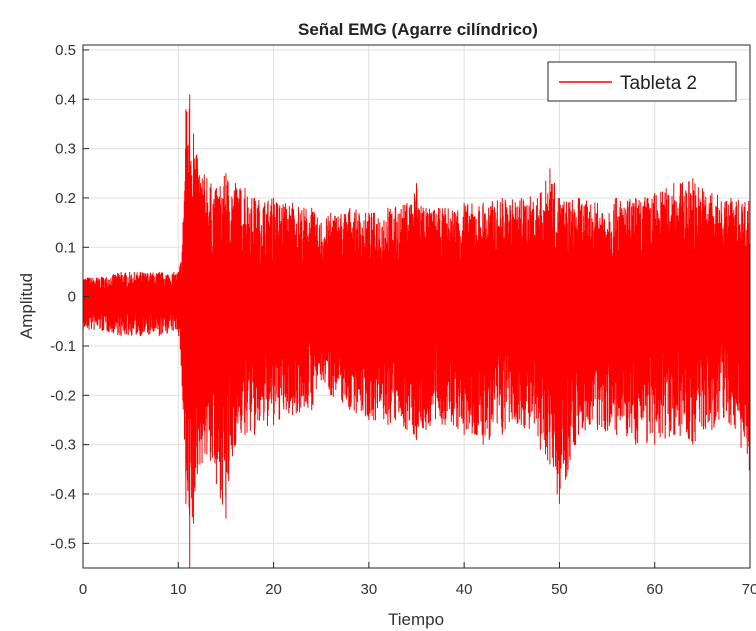 The width and height of the screenshot is (756, 631). I want to click on legend-label: Tableta 2, so click(658, 83).